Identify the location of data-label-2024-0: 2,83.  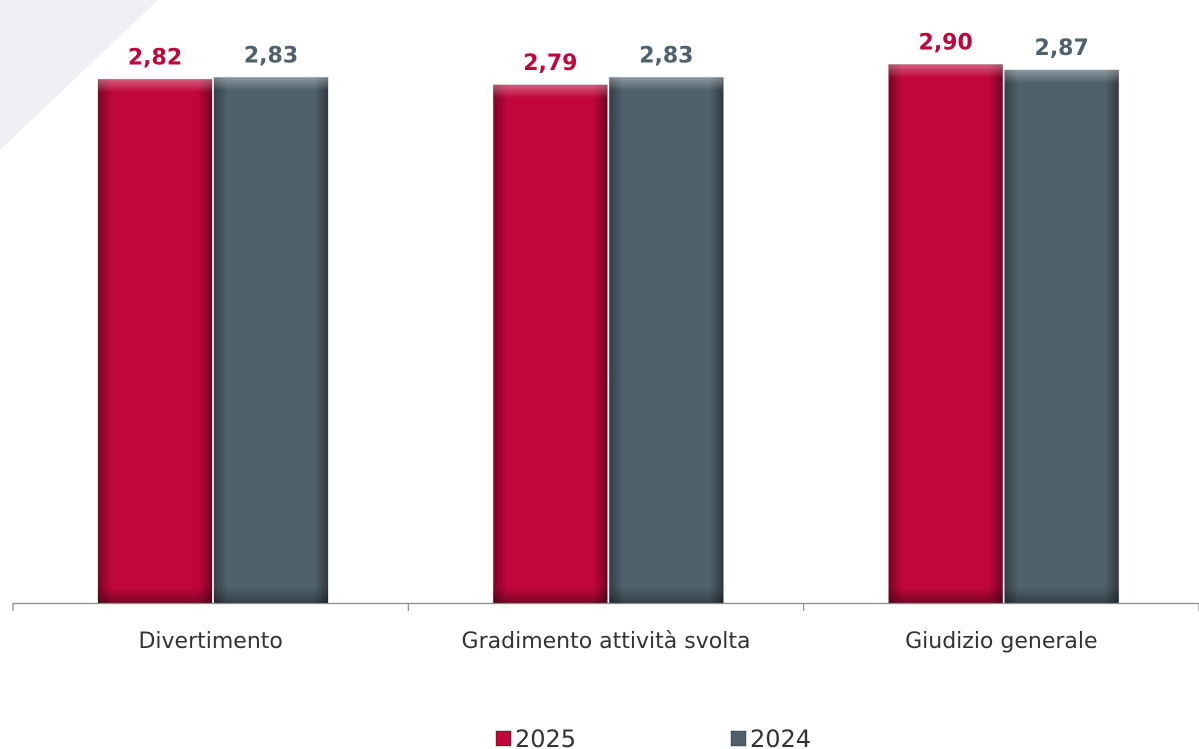
(271, 55).